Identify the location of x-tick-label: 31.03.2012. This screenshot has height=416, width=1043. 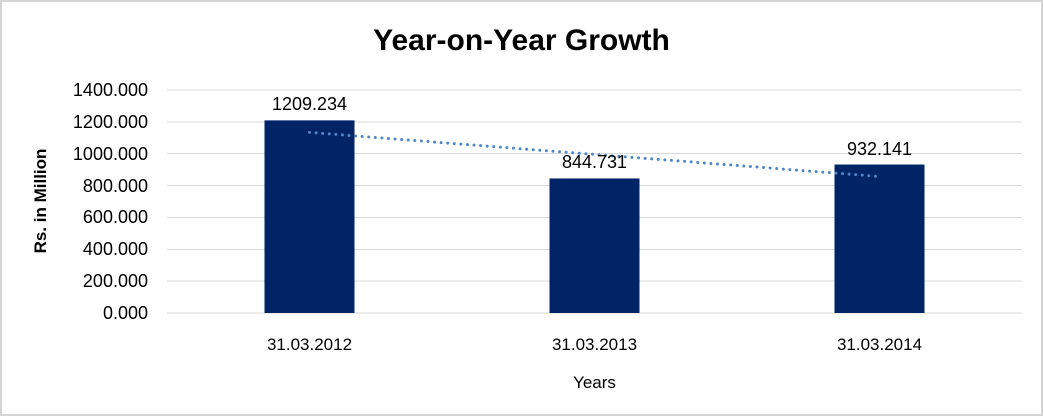
(309, 344).